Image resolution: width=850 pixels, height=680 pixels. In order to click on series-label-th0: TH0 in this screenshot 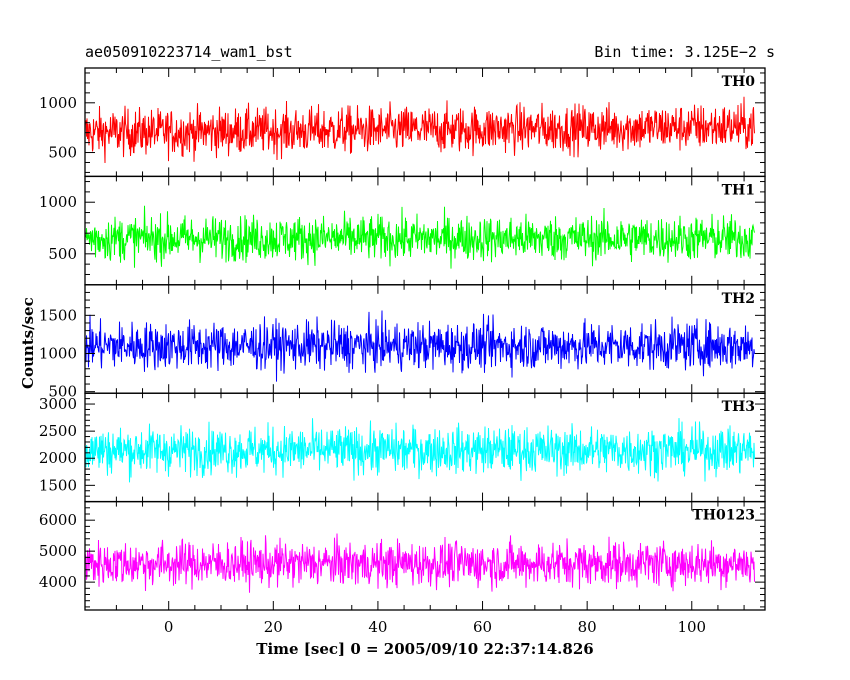, I will do `click(739, 82)`.